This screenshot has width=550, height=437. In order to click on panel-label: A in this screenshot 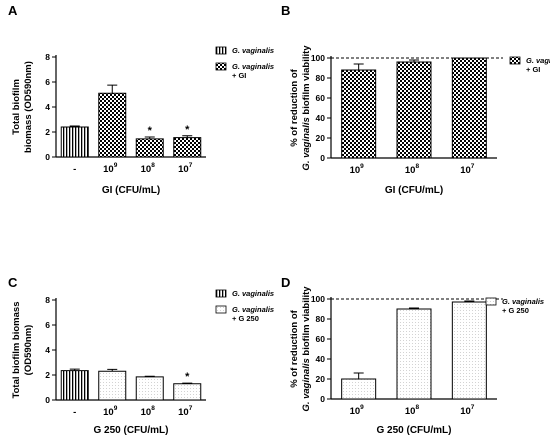, I will do `click(13, 10)`.